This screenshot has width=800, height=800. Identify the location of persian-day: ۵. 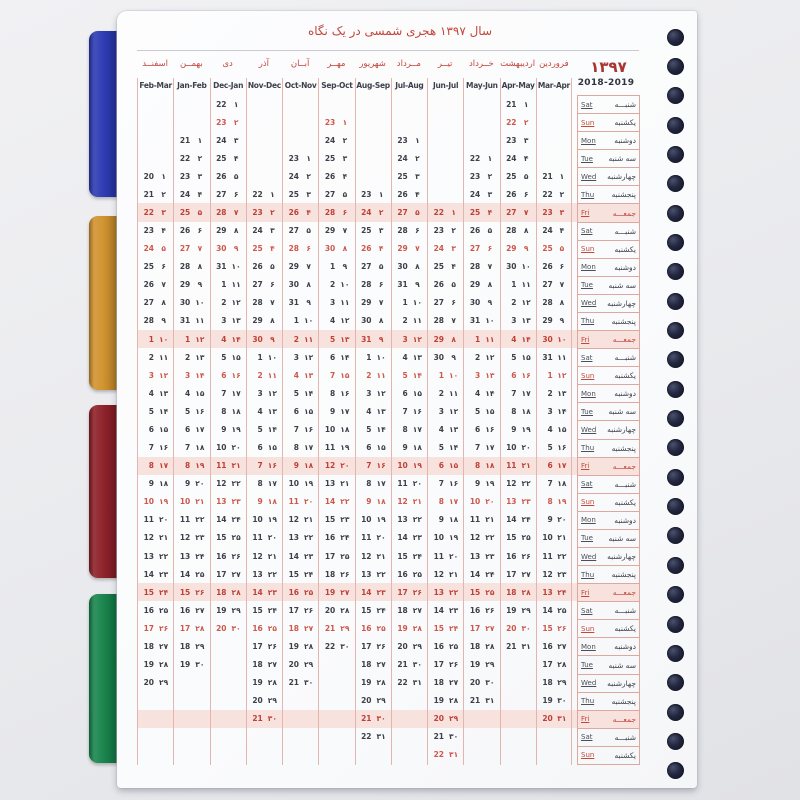
(200, 212).